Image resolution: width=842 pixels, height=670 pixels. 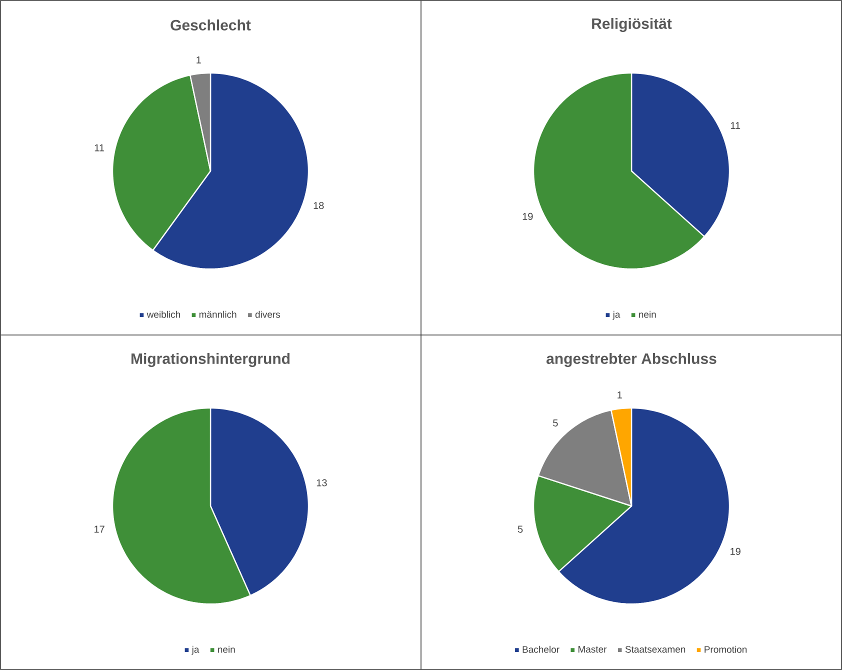 What do you see at coordinates (321, 482) in the screenshot?
I see `data-label: 13` at bounding box center [321, 482].